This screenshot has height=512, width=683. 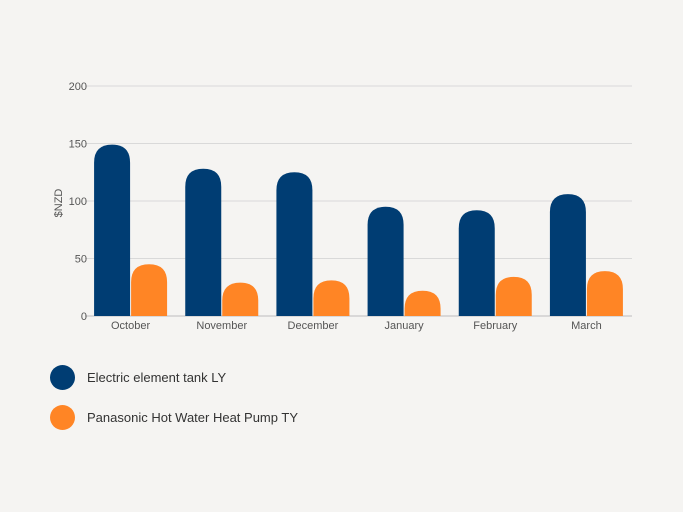 I want to click on bar-electric-tank-march, so click(x=567, y=255).